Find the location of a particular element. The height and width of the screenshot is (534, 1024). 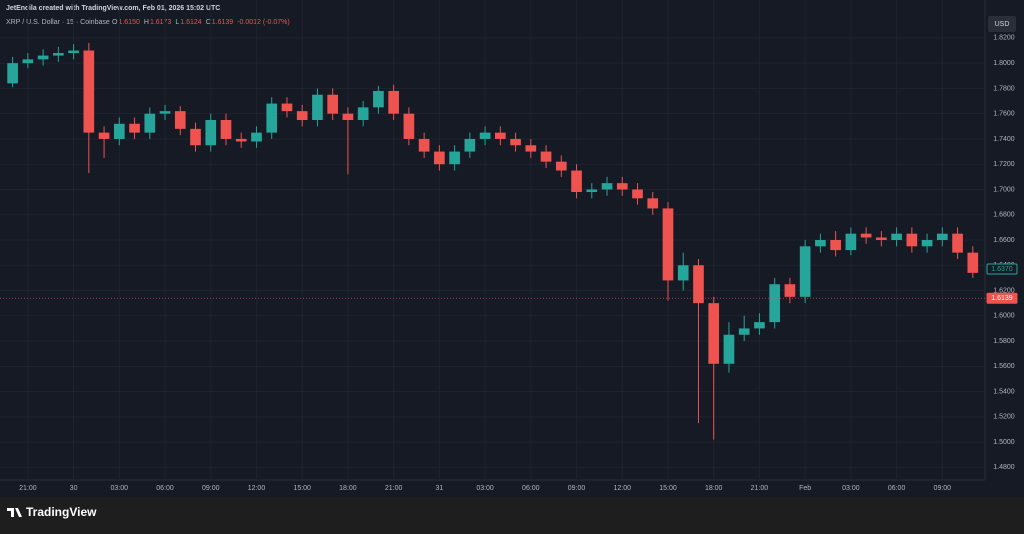

y-tick-label: 1.5600 is located at coordinates (1004, 366).